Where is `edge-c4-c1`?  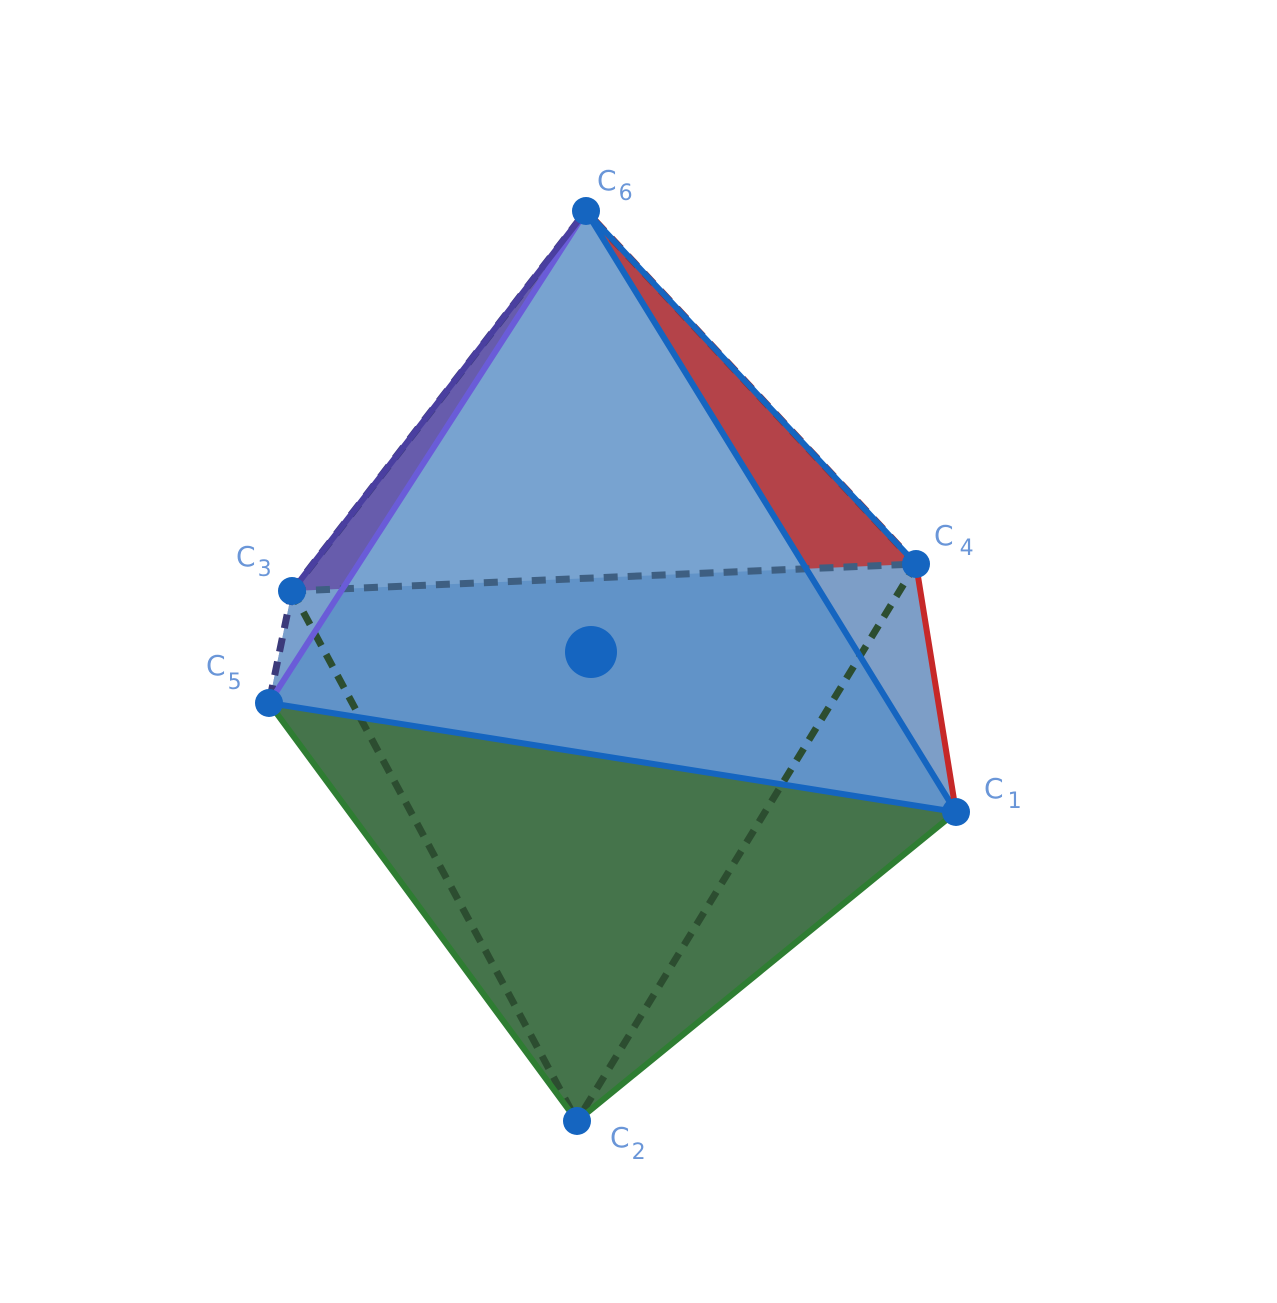 edge-c4-c1 is located at coordinates (936, 688).